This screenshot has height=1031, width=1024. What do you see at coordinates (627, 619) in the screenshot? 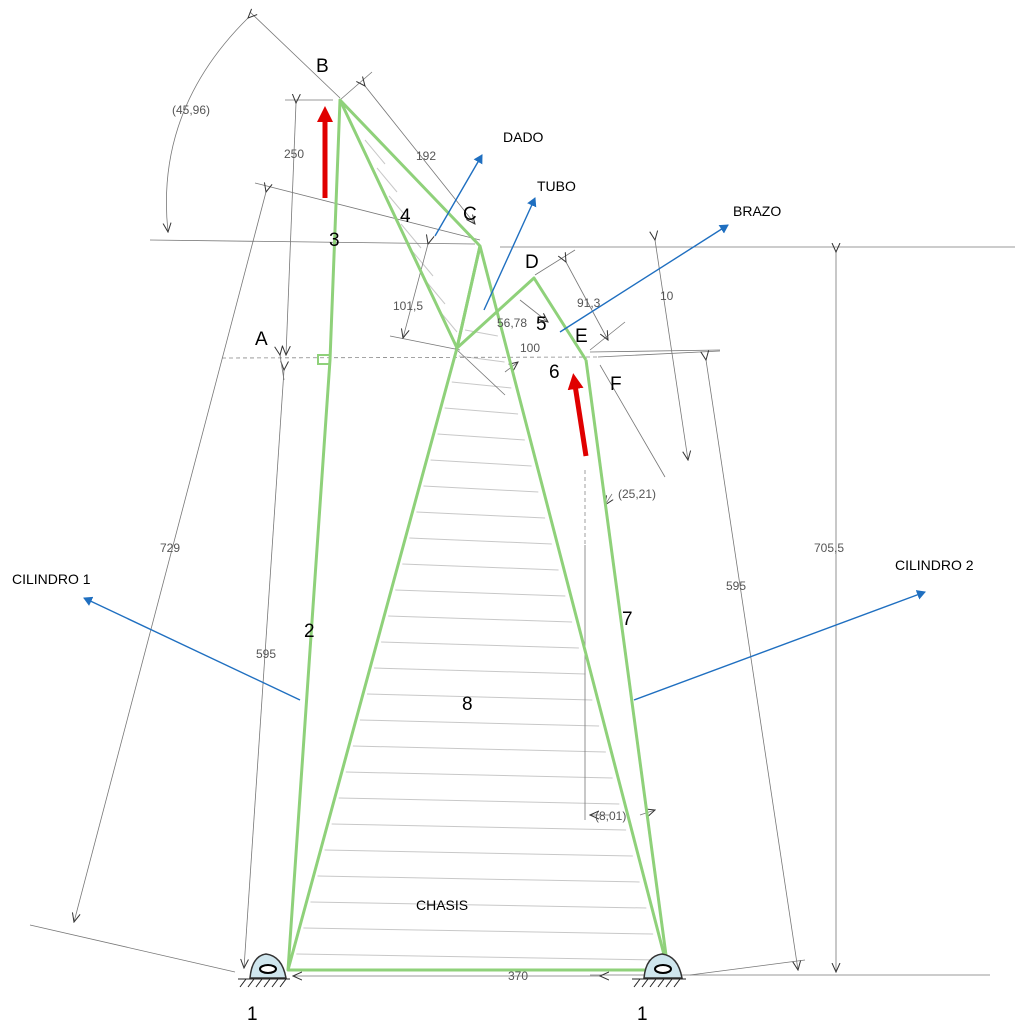
I see `link-label-7: 7` at bounding box center [627, 619].